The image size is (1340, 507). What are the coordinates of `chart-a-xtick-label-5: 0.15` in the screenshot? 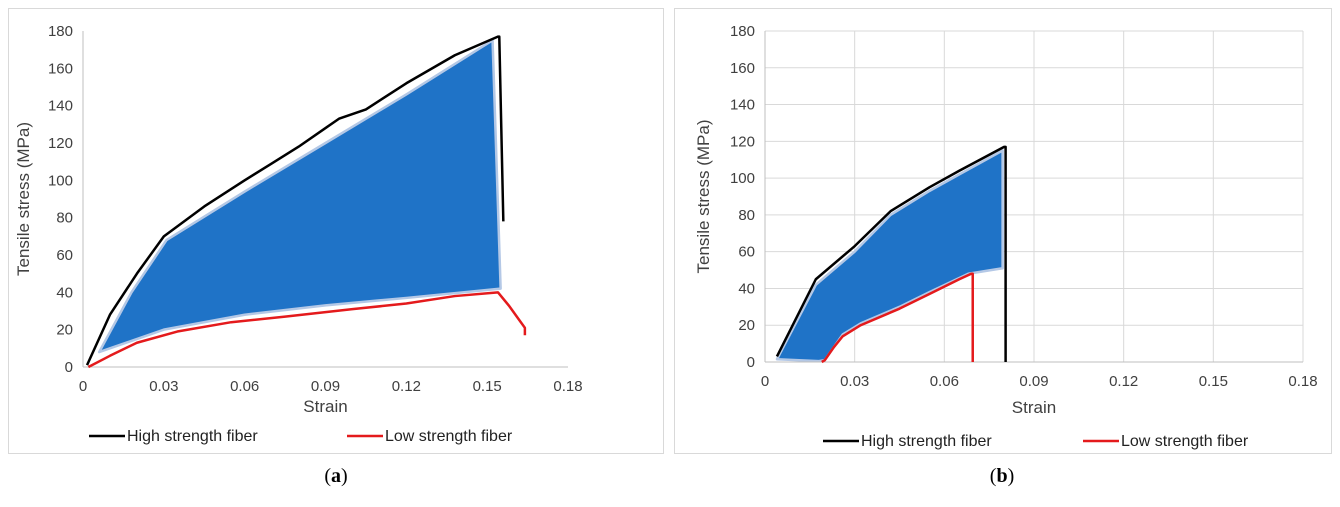 It's located at (487, 386).